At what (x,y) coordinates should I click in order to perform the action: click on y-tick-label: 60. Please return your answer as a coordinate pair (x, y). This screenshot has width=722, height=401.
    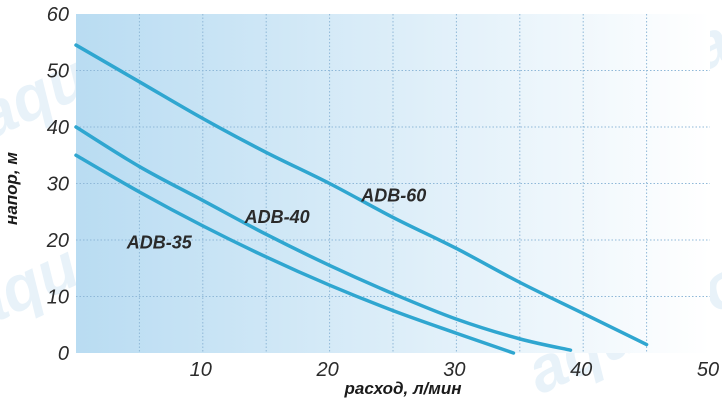
    Looking at the image, I should click on (58, 15).